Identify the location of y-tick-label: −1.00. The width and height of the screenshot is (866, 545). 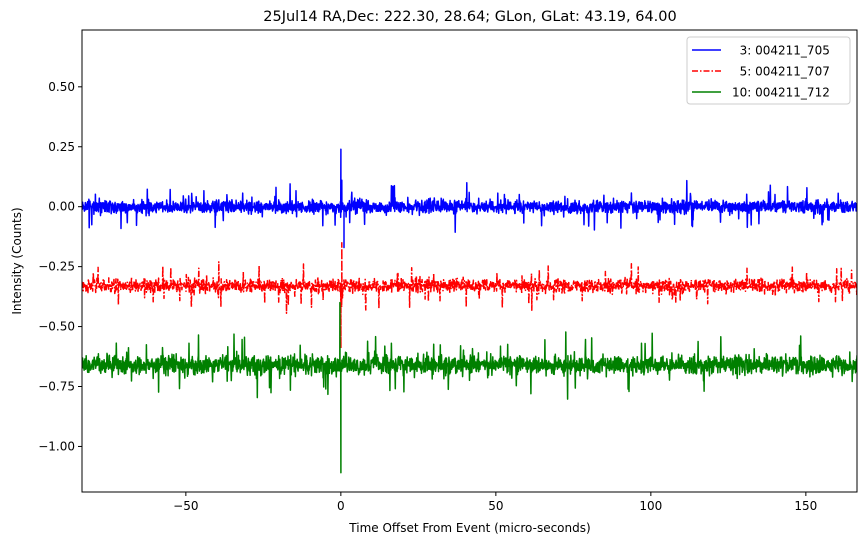
(56, 446).